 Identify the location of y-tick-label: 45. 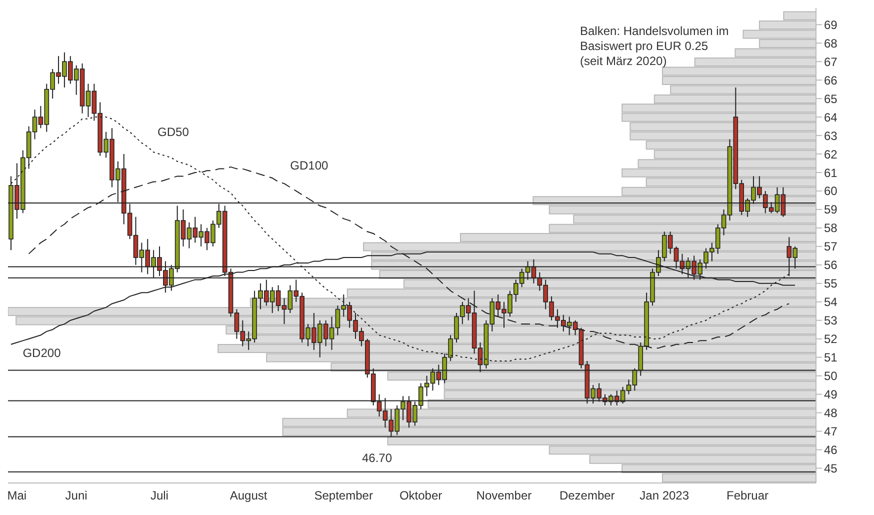
(831, 468).